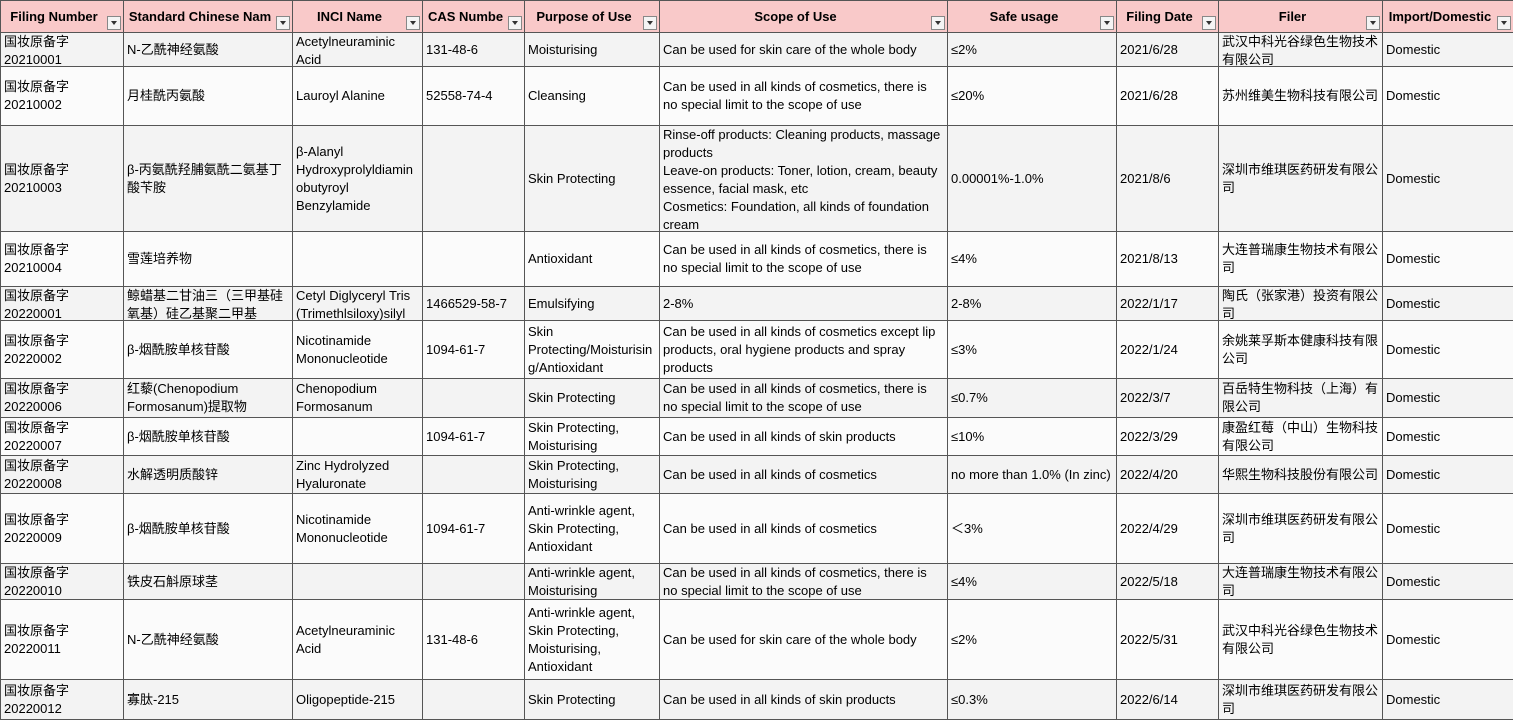 Image resolution: width=1513 pixels, height=721 pixels. Describe the element at coordinates (557, 95) in the screenshot. I see `cell-text: Cleansing` at that location.